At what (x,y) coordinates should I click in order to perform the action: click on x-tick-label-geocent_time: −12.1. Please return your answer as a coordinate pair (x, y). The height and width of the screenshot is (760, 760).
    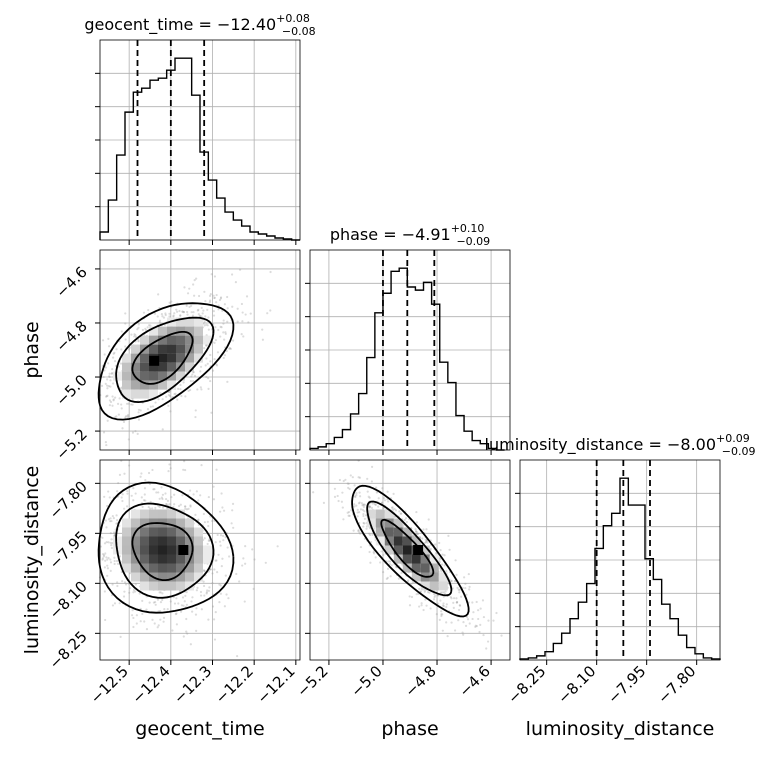
    Looking at the image, I should click on (275, 684).